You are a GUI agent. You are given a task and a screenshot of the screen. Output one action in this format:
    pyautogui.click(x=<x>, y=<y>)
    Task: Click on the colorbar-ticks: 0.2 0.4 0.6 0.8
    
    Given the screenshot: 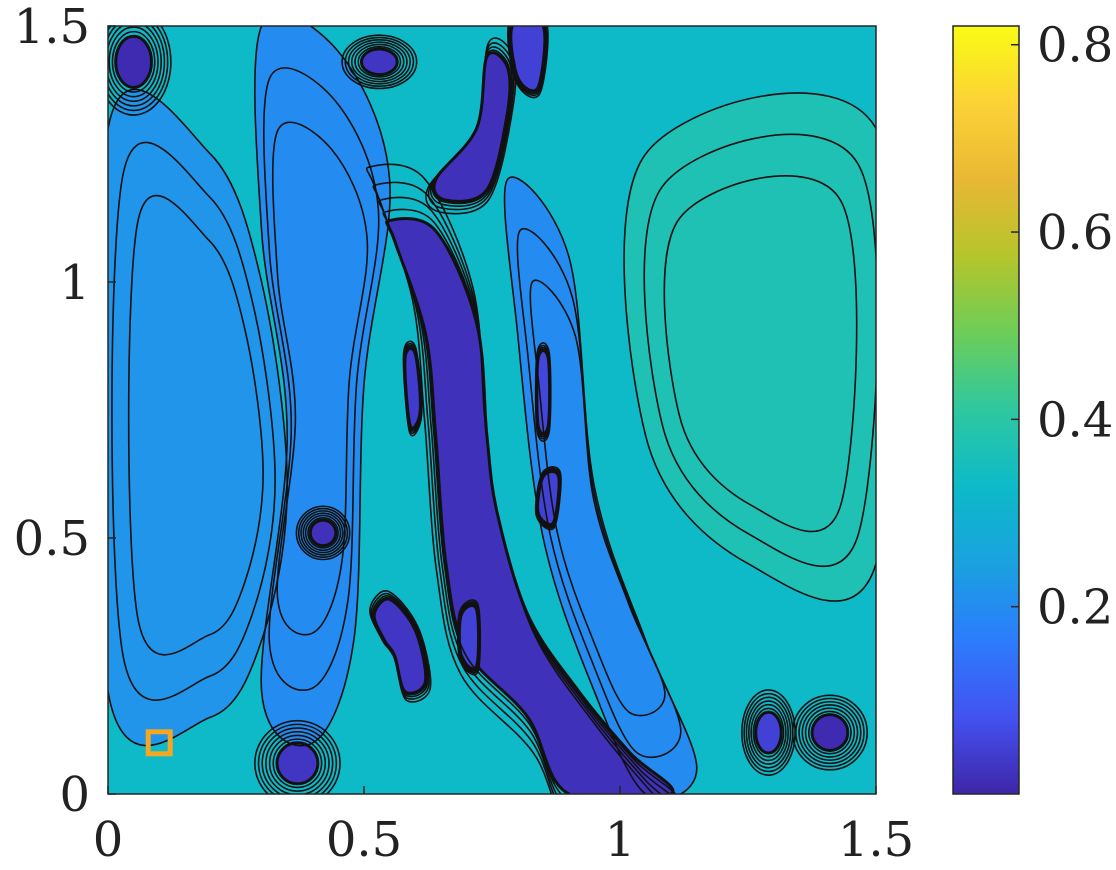 What is the action you would take?
    pyautogui.click(x=1062, y=327)
    